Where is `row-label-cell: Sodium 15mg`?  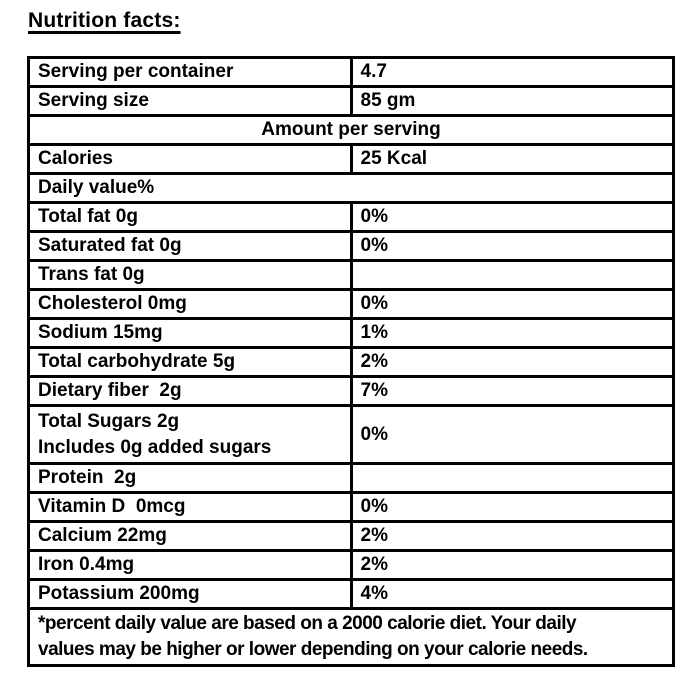 row-label-cell: Sodium 15mg is located at coordinates (190, 333).